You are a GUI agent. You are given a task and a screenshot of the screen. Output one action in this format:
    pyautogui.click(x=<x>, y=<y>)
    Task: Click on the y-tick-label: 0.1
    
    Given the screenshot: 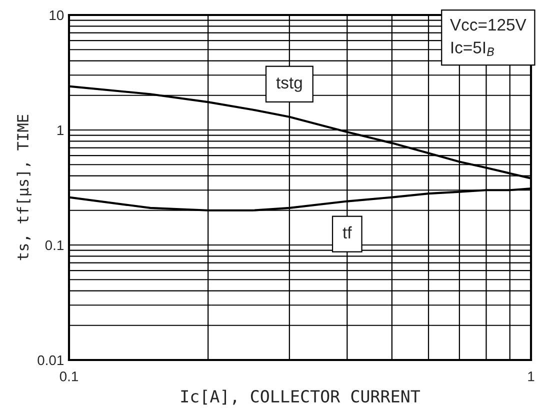 What is the action you would take?
    pyautogui.click(x=54, y=245)
    